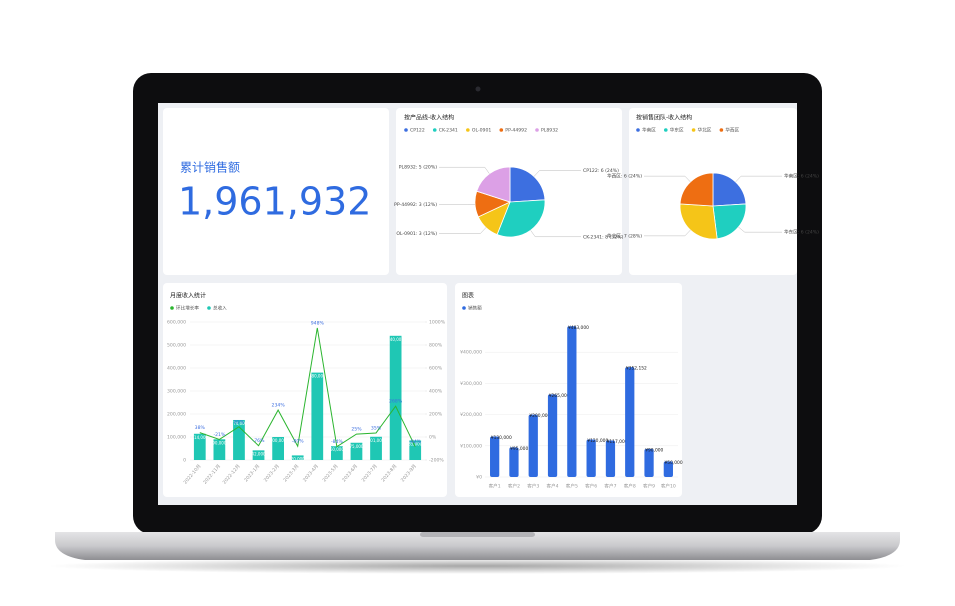 This screenshot has width=955, height=606. What do you see at coordinates (210, 167) in the screenshot?
I see `kpi-title: 累计销售额` at bounding box center [210, 167].